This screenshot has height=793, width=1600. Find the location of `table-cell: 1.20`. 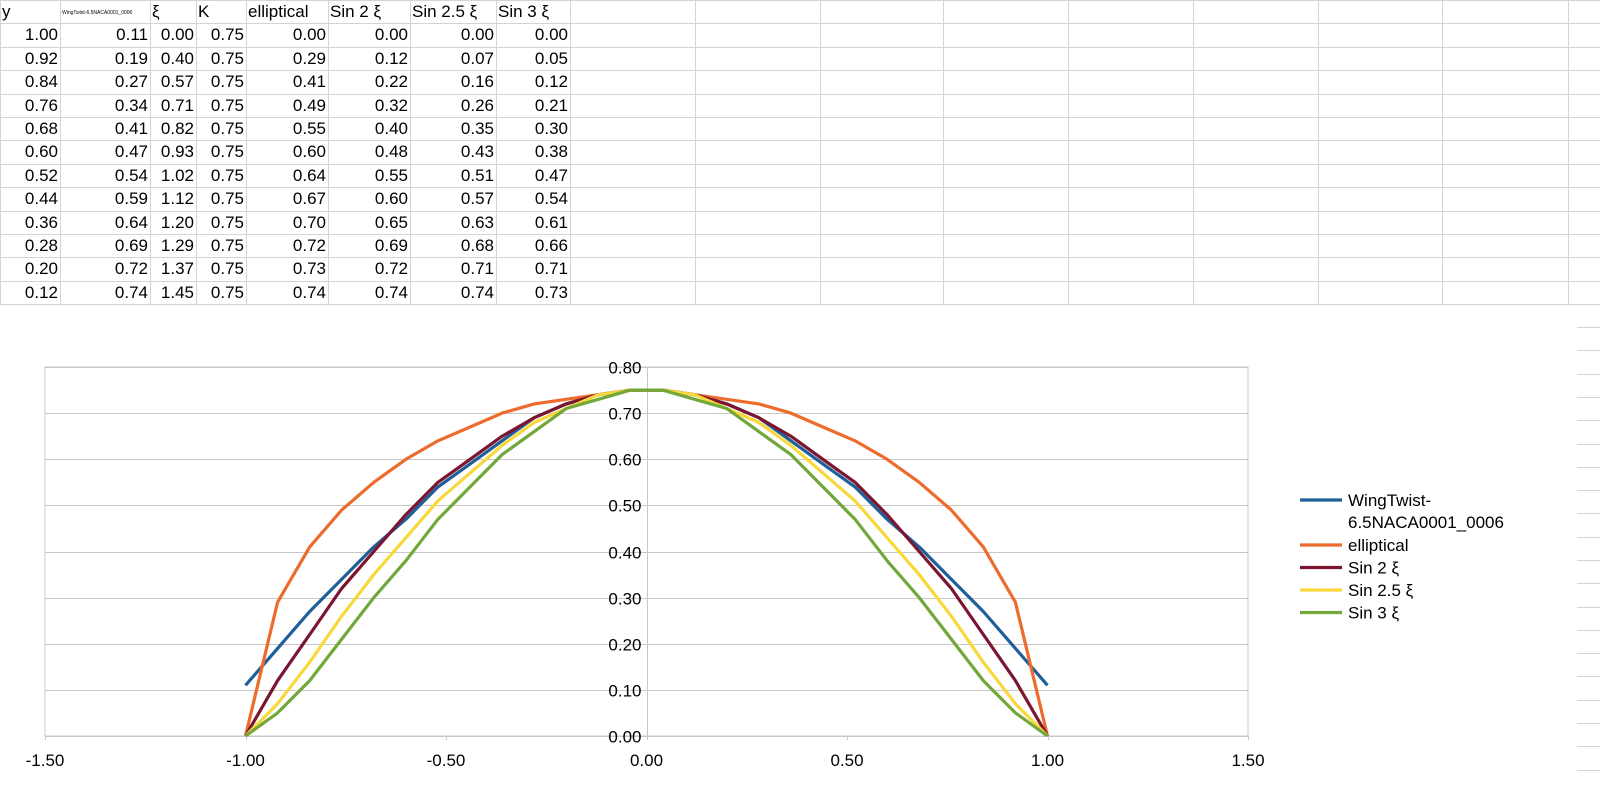

table-cell: 1.20 is located at coordinates (177, 222).